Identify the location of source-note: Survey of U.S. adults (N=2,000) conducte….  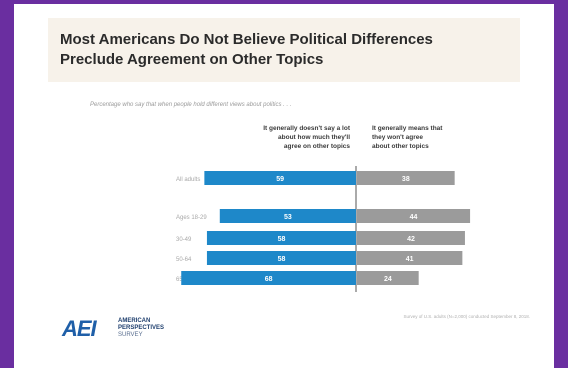
(466, 316).